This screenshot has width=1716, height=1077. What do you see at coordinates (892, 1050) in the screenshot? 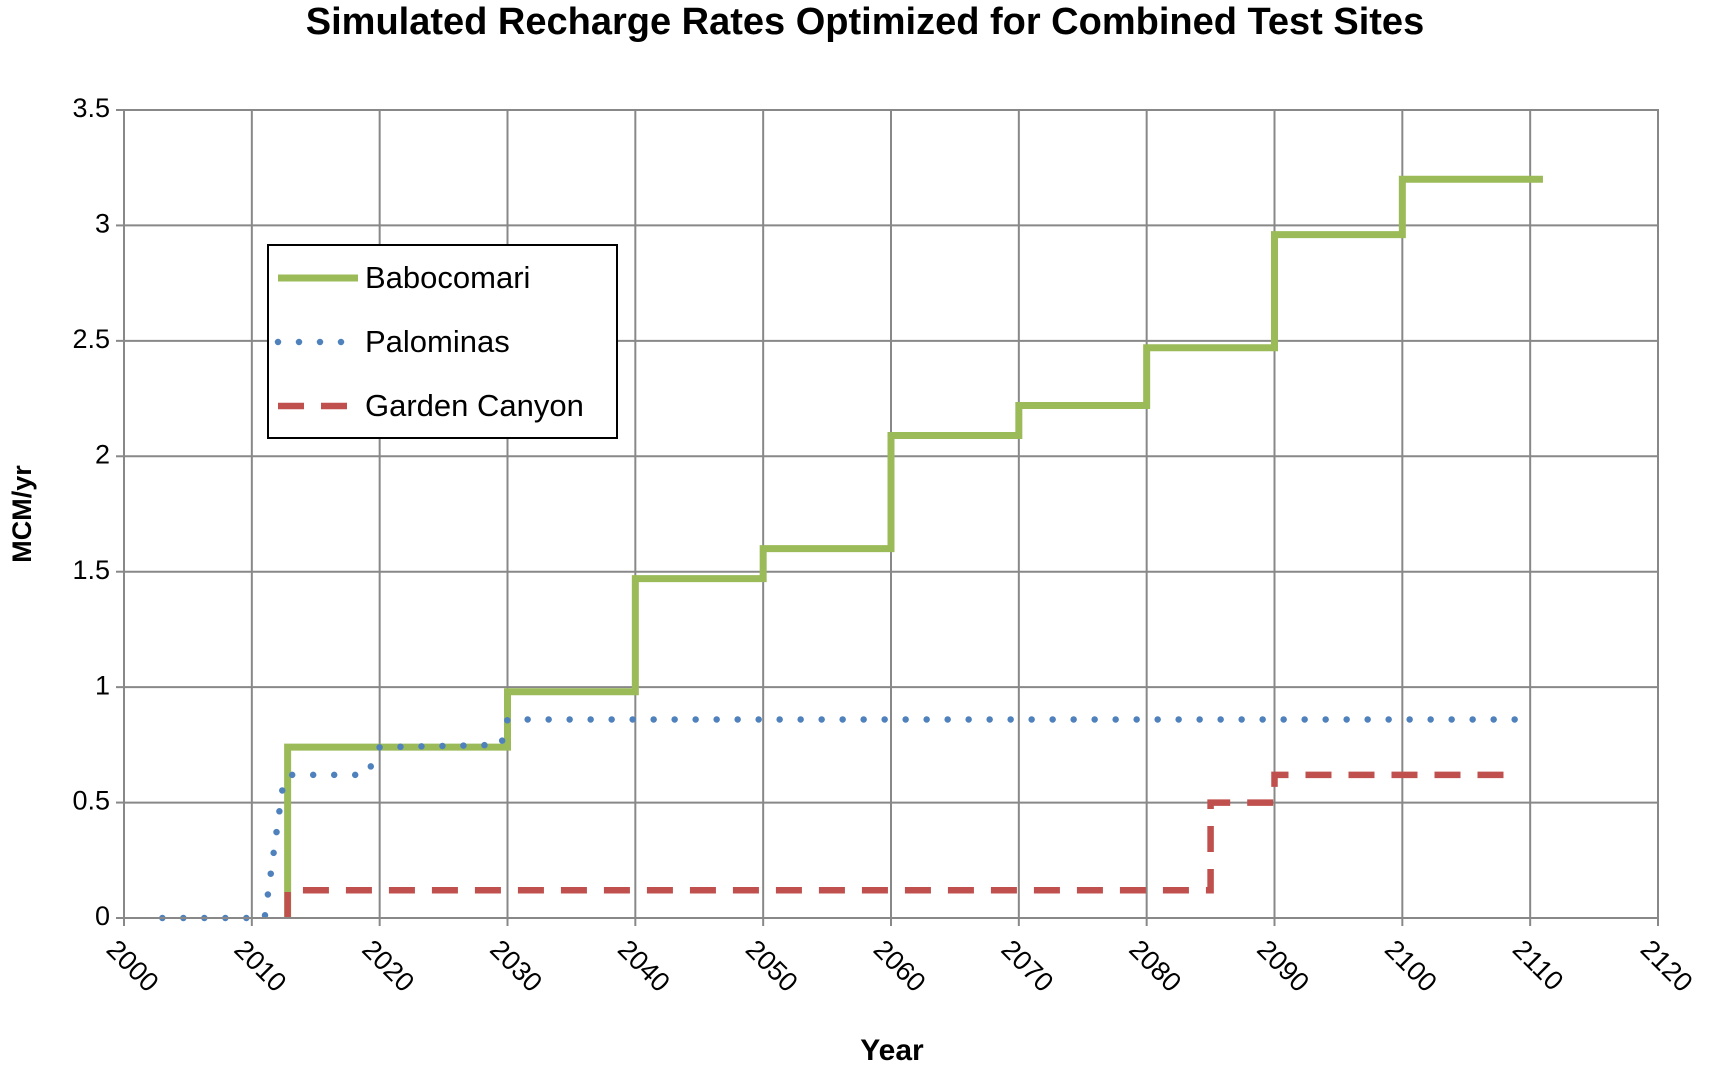
I see `x-axis-label: Year` at bounding box center [892, 1050].